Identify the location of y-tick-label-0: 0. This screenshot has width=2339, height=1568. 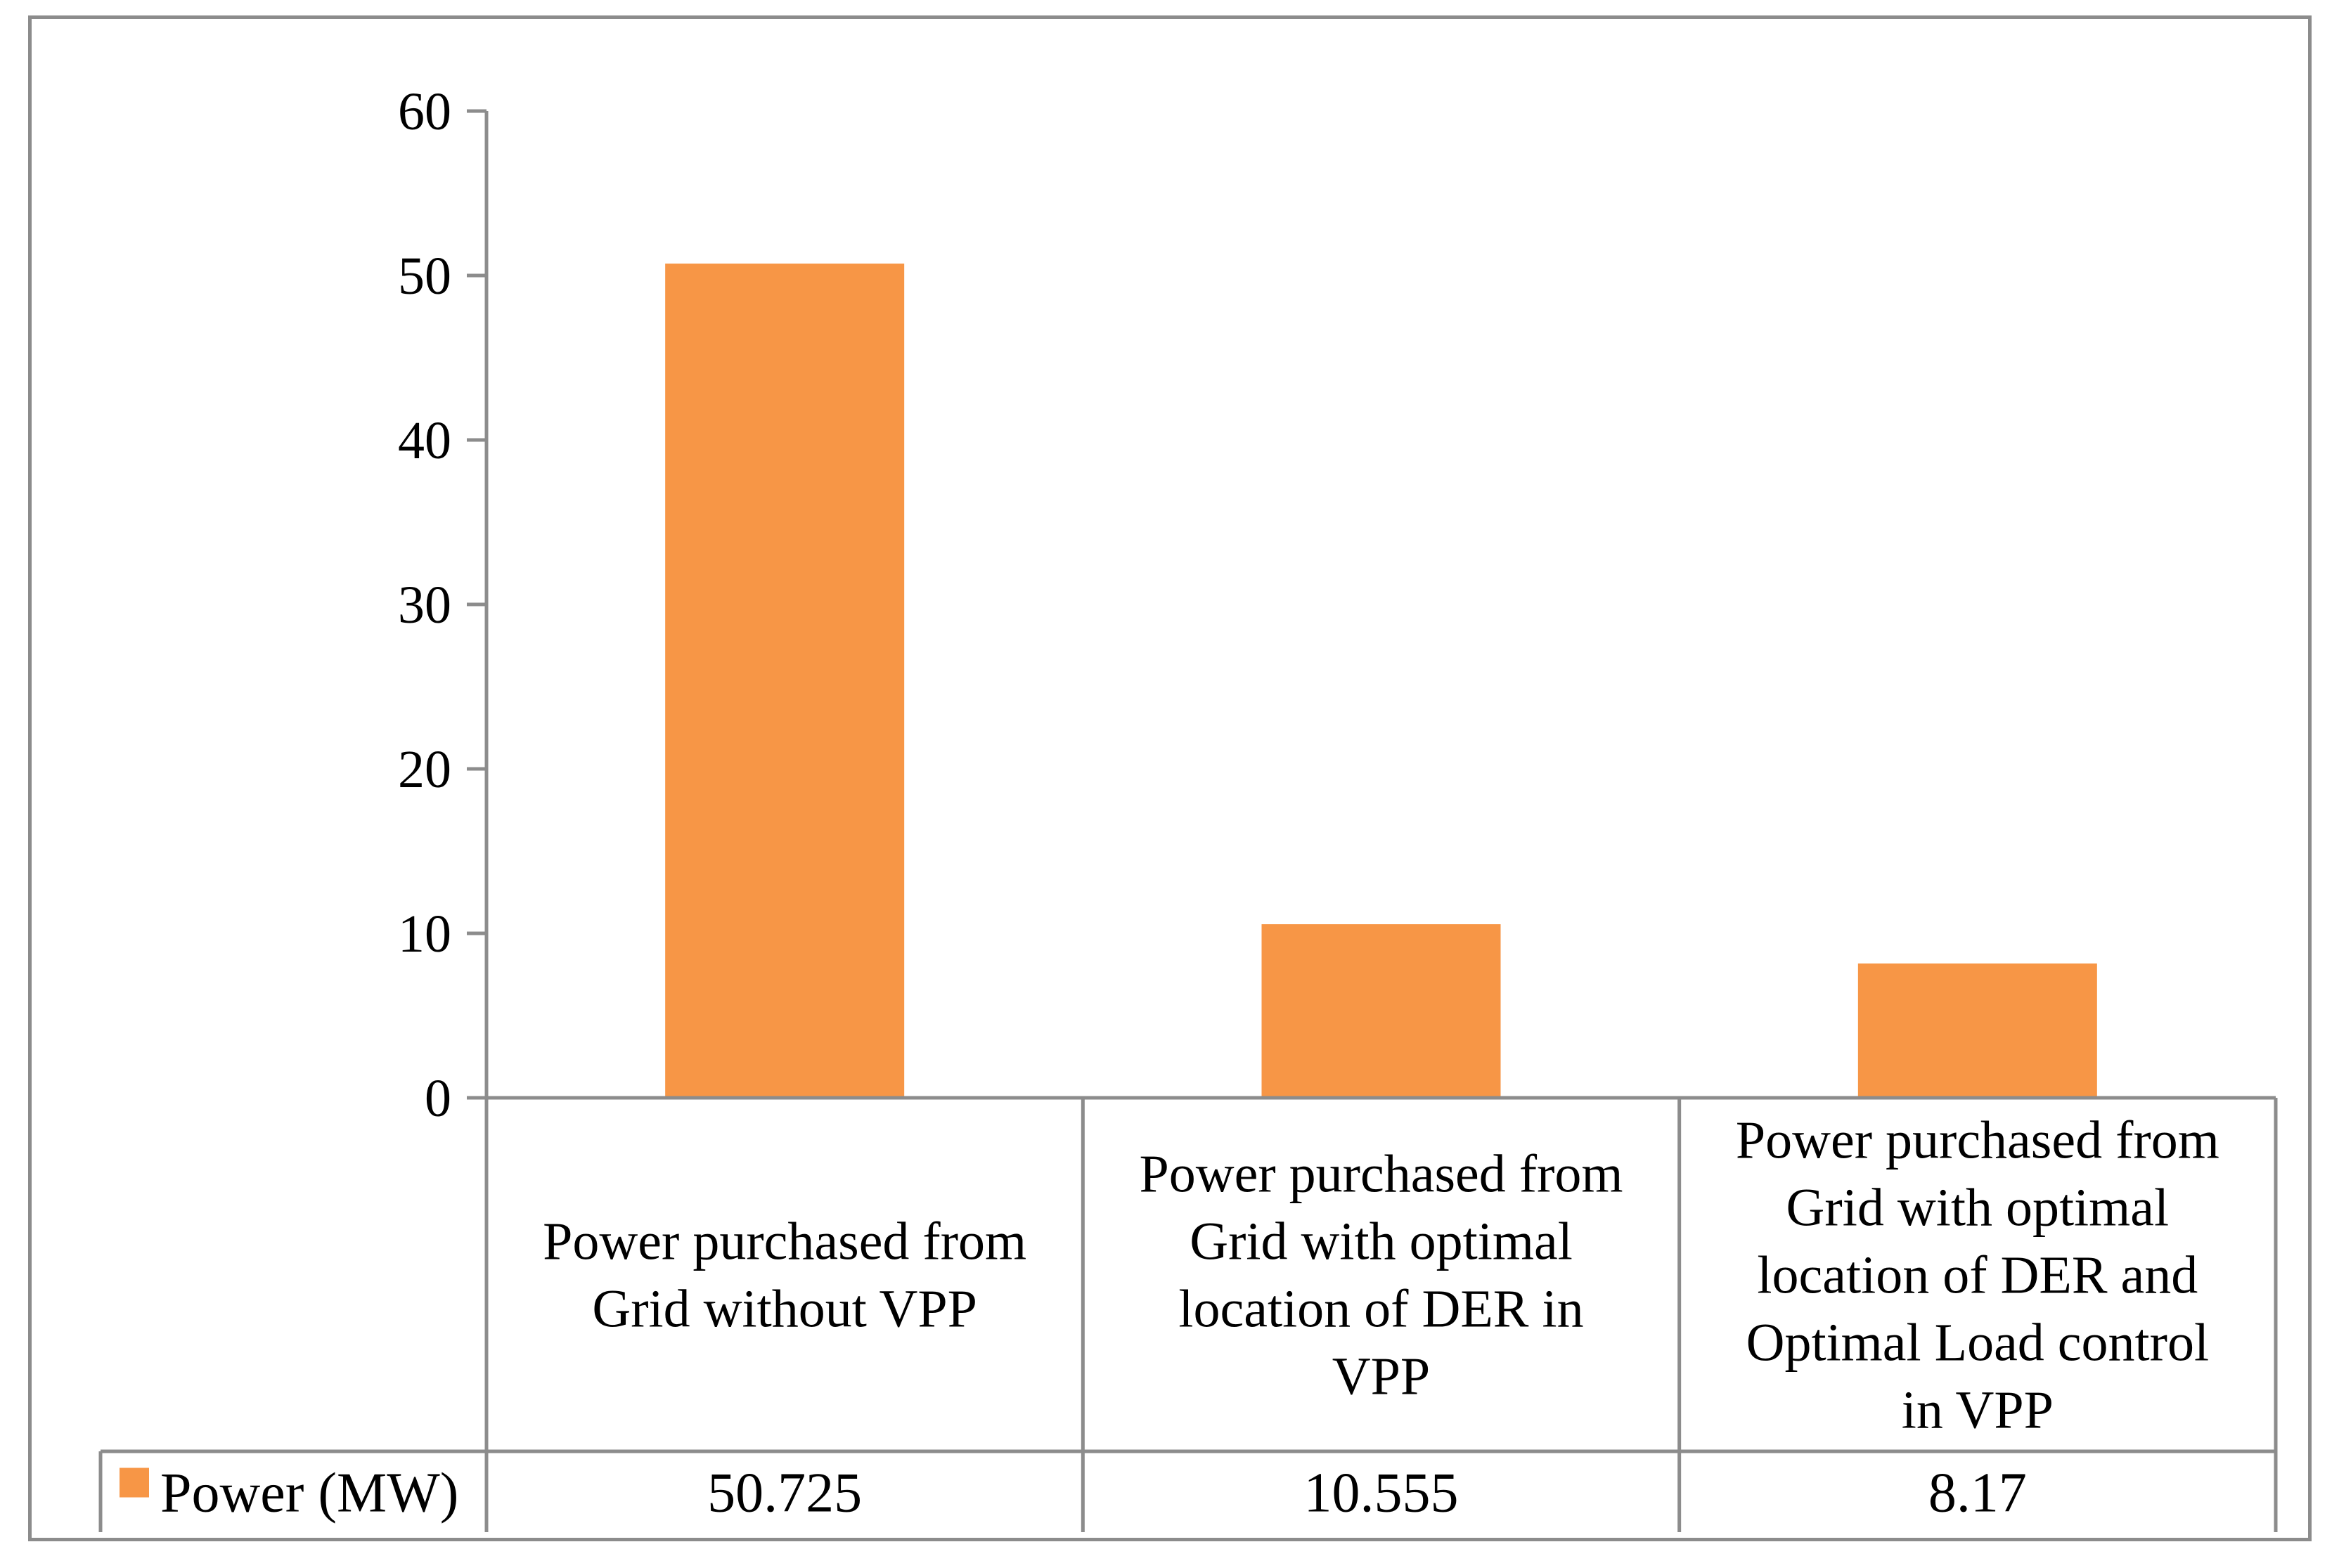
(438, 1098).